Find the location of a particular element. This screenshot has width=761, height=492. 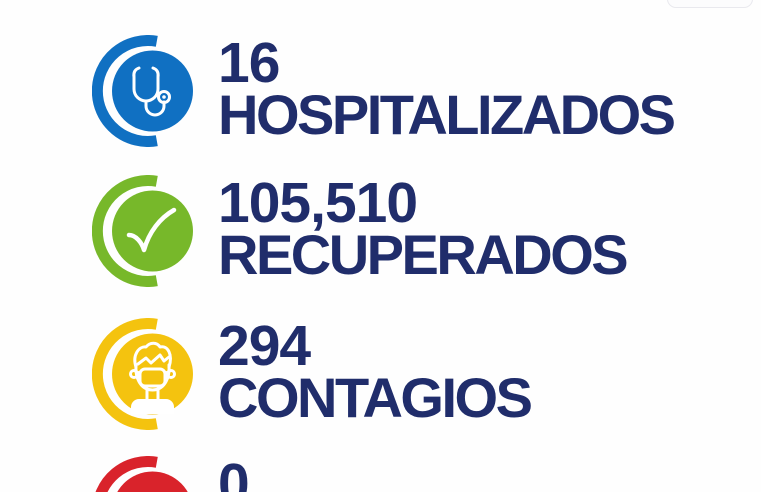

stethoscope-icon is located at coordinates (142, 91).